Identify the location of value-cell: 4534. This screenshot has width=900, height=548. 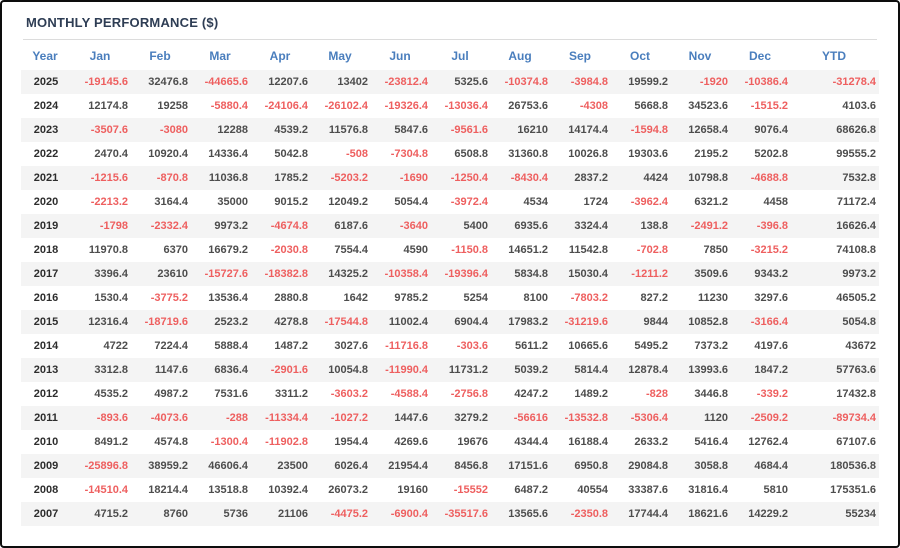
(535, 202).